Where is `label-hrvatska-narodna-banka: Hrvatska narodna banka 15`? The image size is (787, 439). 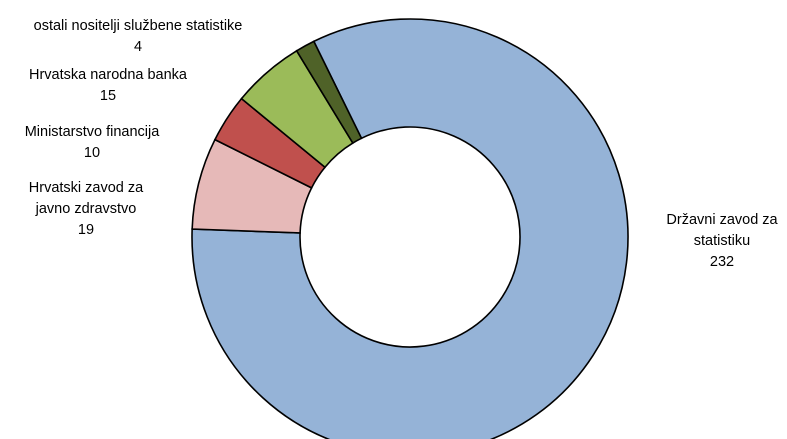
label-hrvatska-narodna-banka: Hrvatska narodna banka 15 is located at coordinates (108, 85).